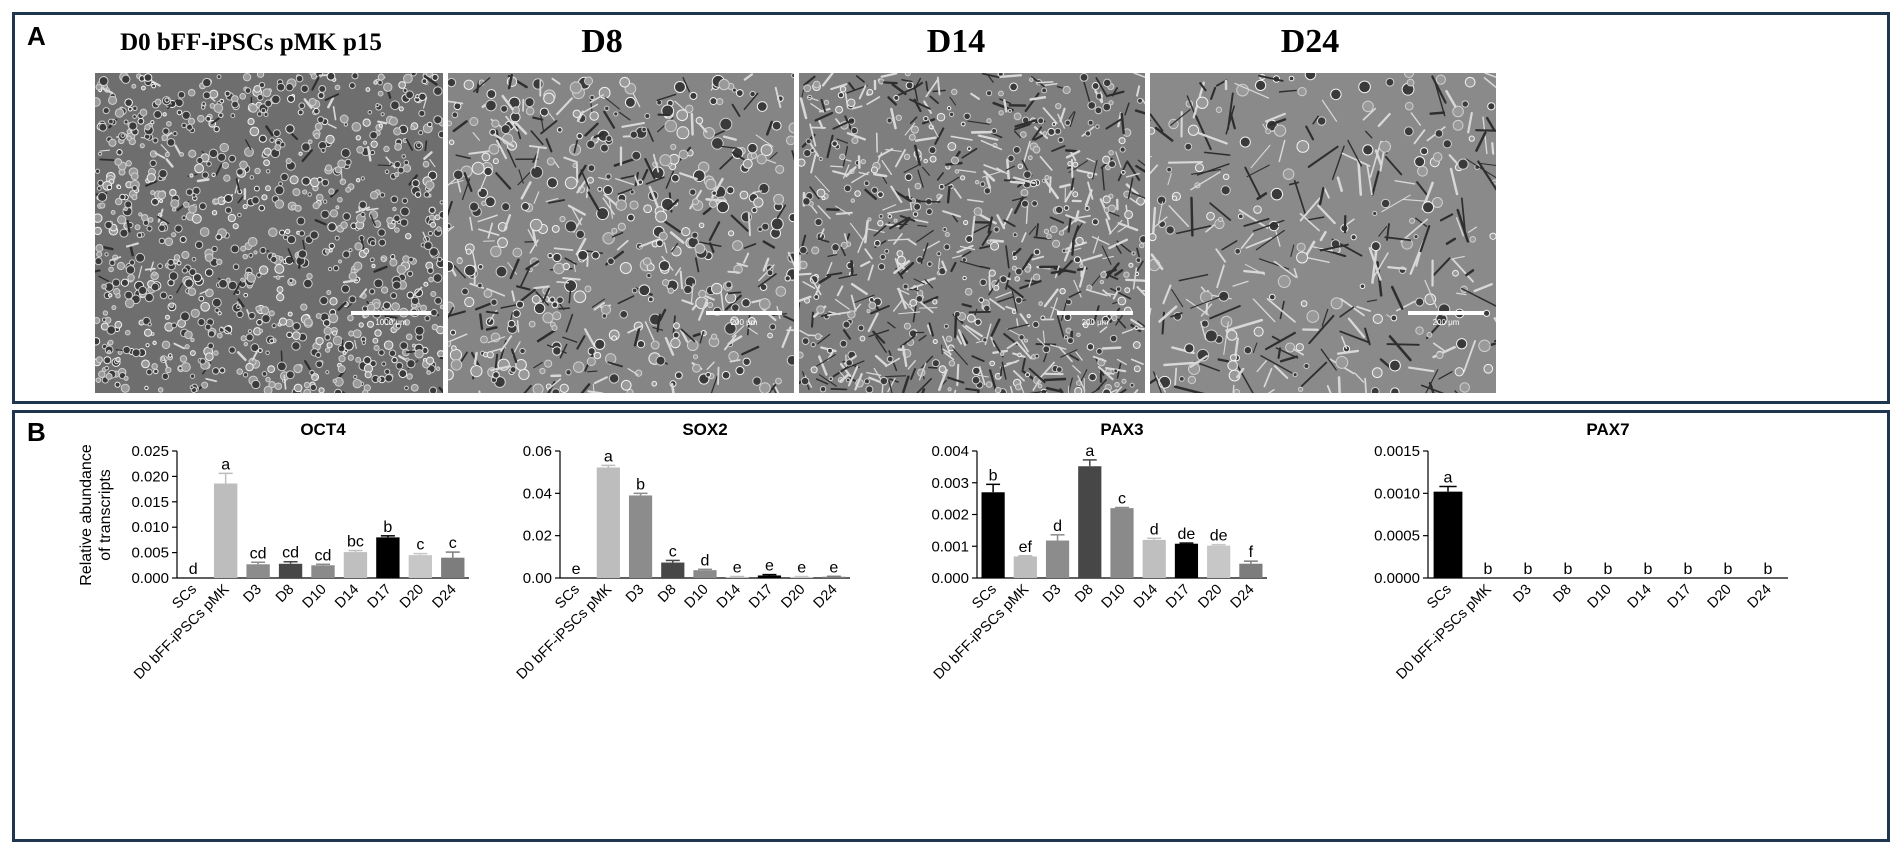 The image size is (1902, 852). Describe the element at coordinates (956, 41) in the screenshot. I see `micro-title-d14: D14` at that location.